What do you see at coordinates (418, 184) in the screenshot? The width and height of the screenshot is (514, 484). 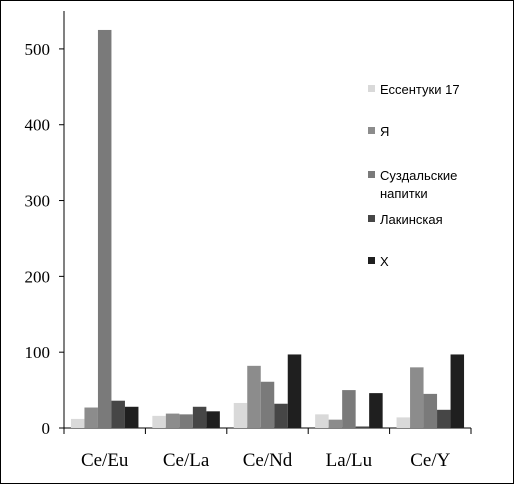 I see `legend-label: Суздальские напитки` at bounding box center [418, 184].